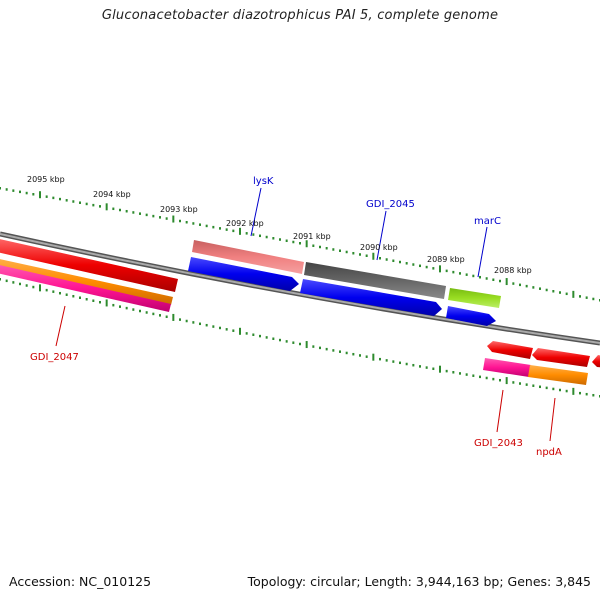 The height and width of the screenshot is (600, 600). I want to click on gene-label-GDI_2045: GDI_2045, so click(390, 204).